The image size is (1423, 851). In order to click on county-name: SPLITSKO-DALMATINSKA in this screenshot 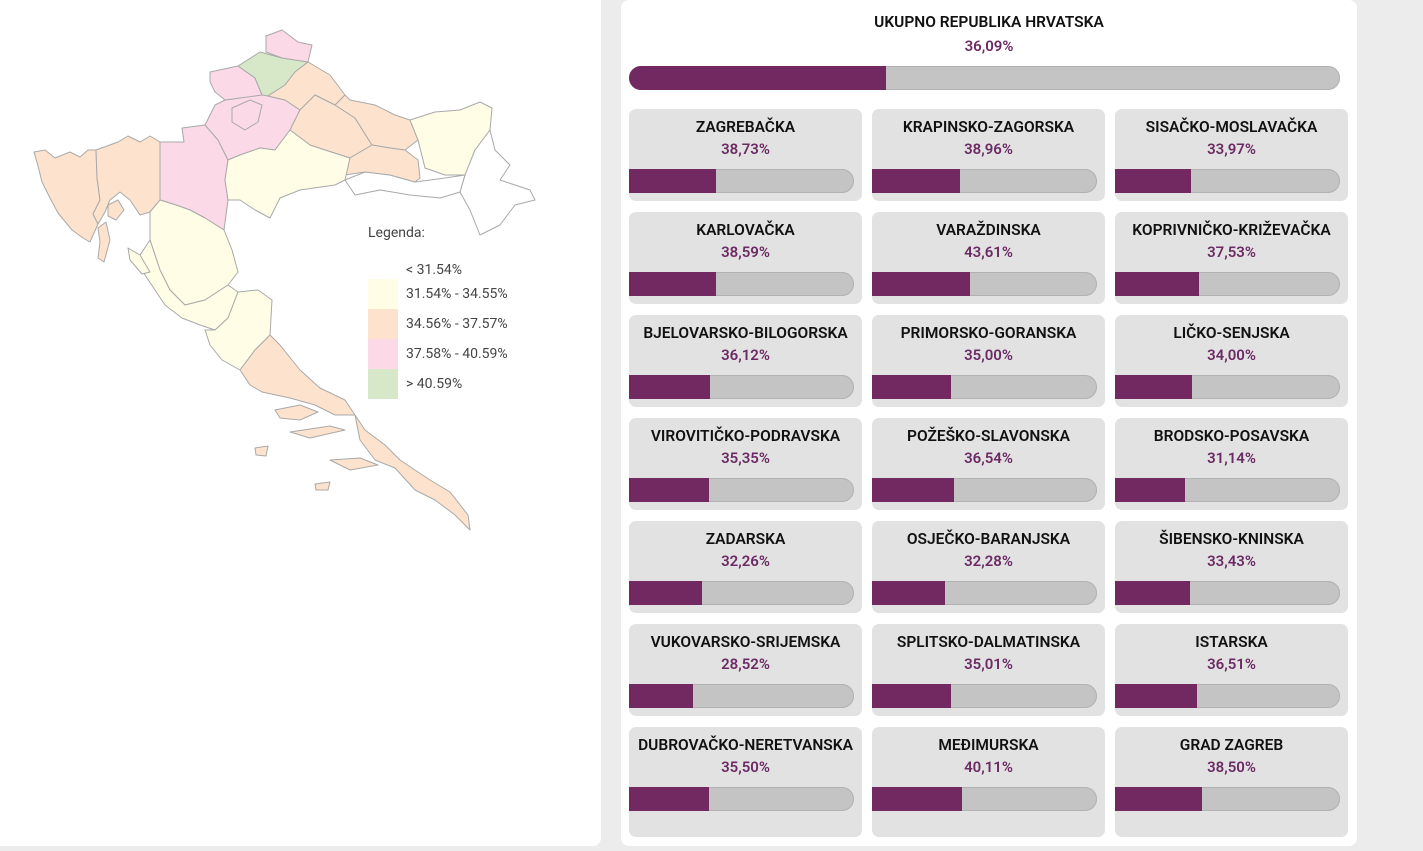, I will do `click(988, 642)`.